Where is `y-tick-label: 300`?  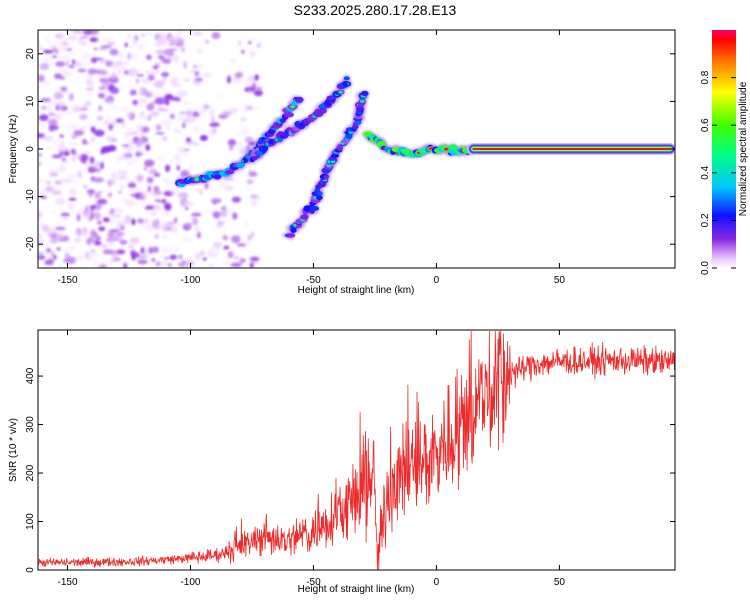
y-tick-label: 300 is located at coordinates (30, 424).